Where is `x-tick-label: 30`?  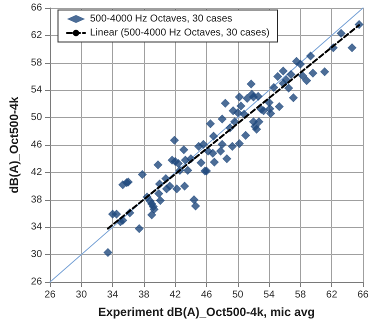
x-tick-label: 30 is located at coordinates (82, 295).